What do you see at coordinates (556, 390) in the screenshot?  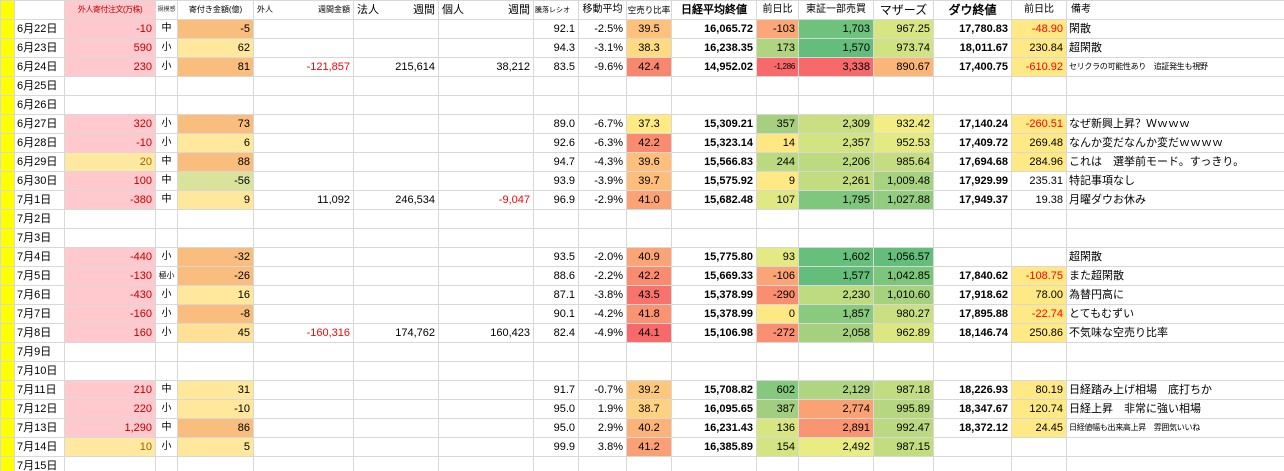 I see `cell-updown-ratio: 91.7` at bounding box center [556, 390].